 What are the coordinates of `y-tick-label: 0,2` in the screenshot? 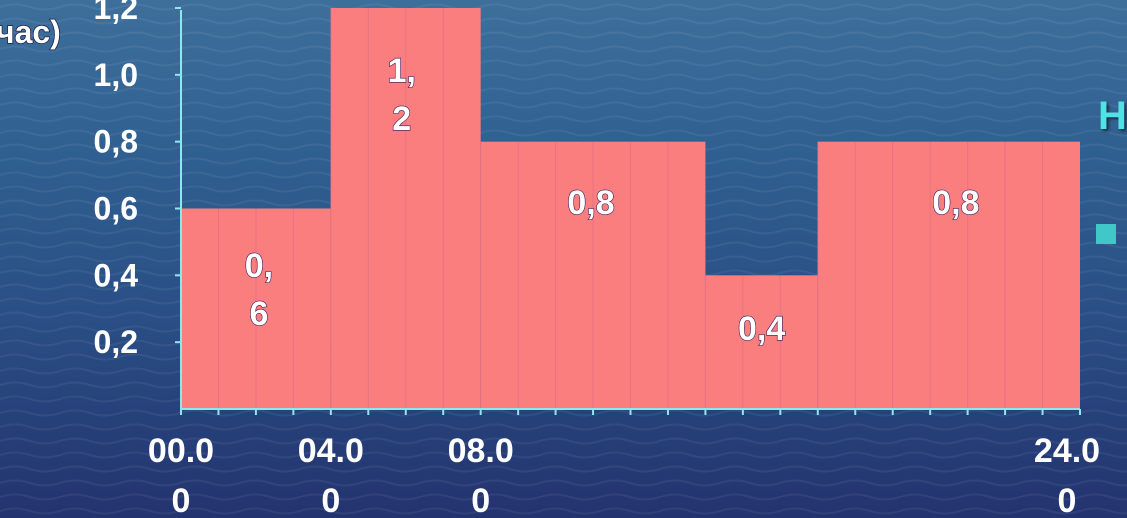 It's located at (116, 342).